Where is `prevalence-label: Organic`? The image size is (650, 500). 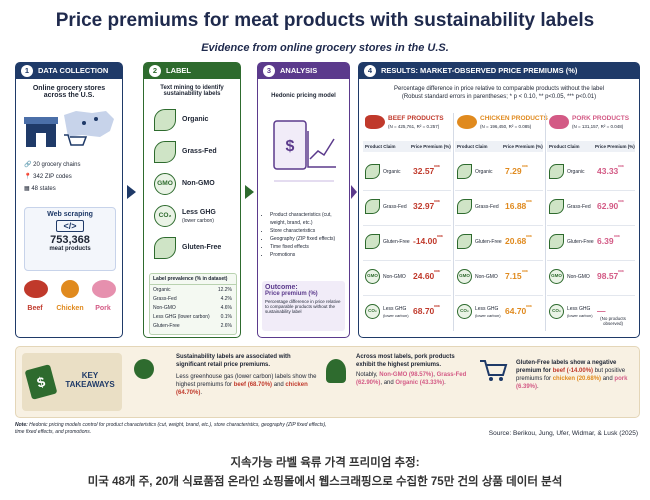
prevalence-label: Organic is located at coordinates (162, 290).